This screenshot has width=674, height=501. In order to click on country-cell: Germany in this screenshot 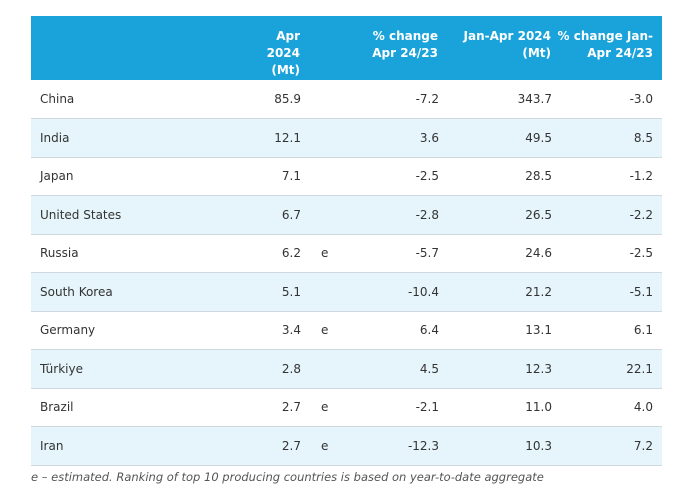, I will do `click(68, 330)`.